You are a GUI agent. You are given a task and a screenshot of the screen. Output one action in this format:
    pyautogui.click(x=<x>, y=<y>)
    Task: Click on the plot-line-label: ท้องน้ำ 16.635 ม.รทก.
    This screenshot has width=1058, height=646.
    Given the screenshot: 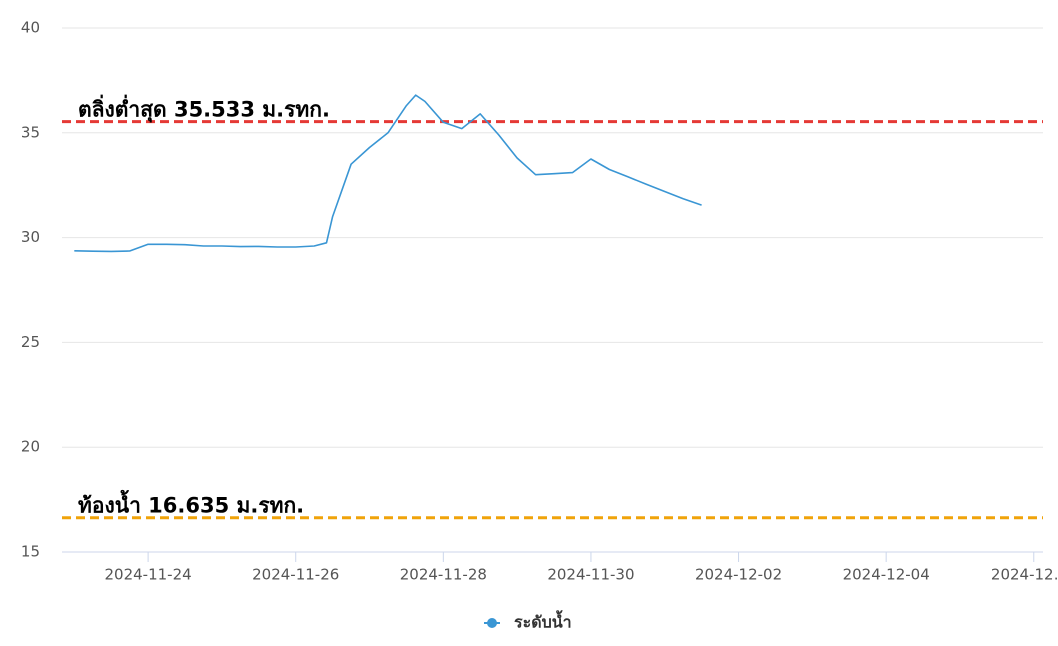 What is the action you would take?
    pyautogui.click(x=191, y=504)
    